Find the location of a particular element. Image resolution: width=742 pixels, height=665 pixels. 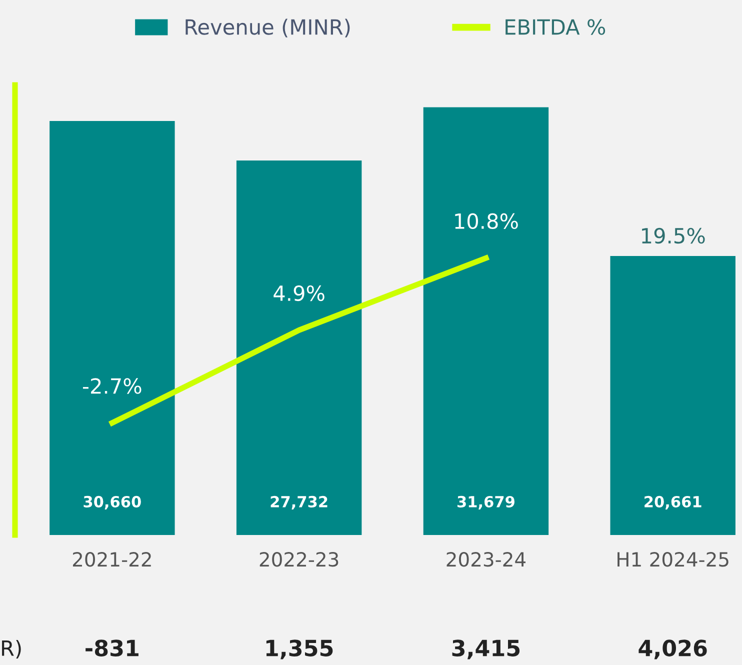

x-tick-label: 2022-23 is located at coordinates (299, 559).